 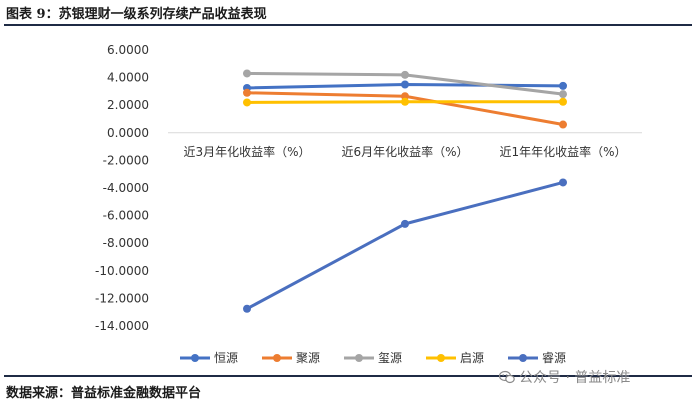 I want to click on chart-legend: 恒源 聚源 玺源 启源 睿源, so click(x=373, y=357).